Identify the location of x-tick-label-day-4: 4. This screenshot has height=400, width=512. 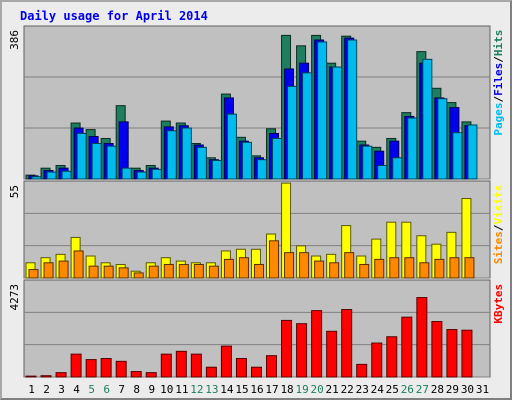
(76, 389).